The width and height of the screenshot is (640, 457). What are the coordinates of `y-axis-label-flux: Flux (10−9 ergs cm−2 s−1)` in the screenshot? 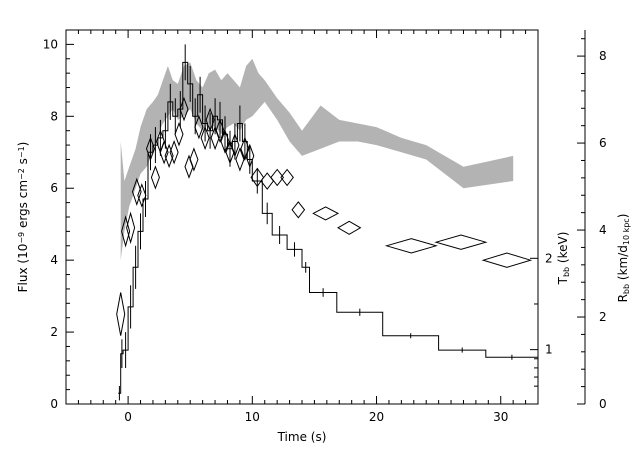 It's located at (23, 217).